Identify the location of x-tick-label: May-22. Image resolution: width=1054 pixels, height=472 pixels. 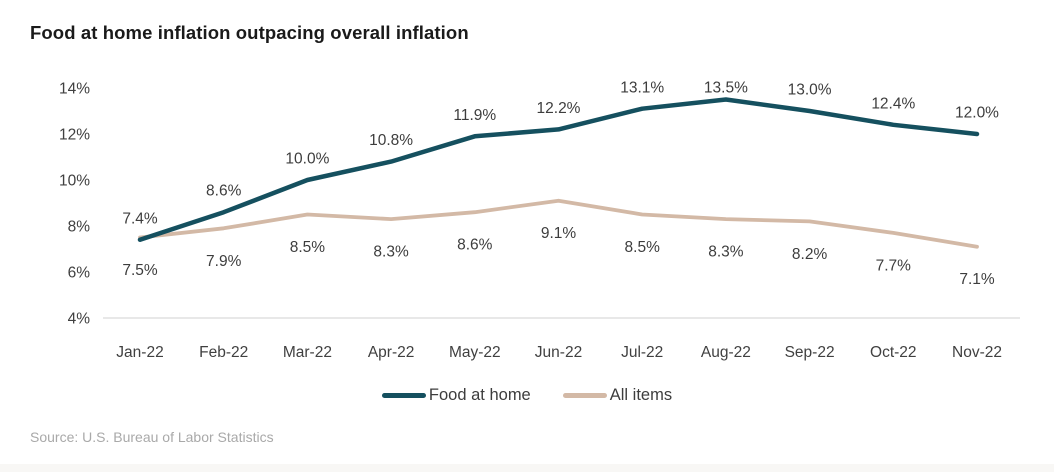
(475, 352).